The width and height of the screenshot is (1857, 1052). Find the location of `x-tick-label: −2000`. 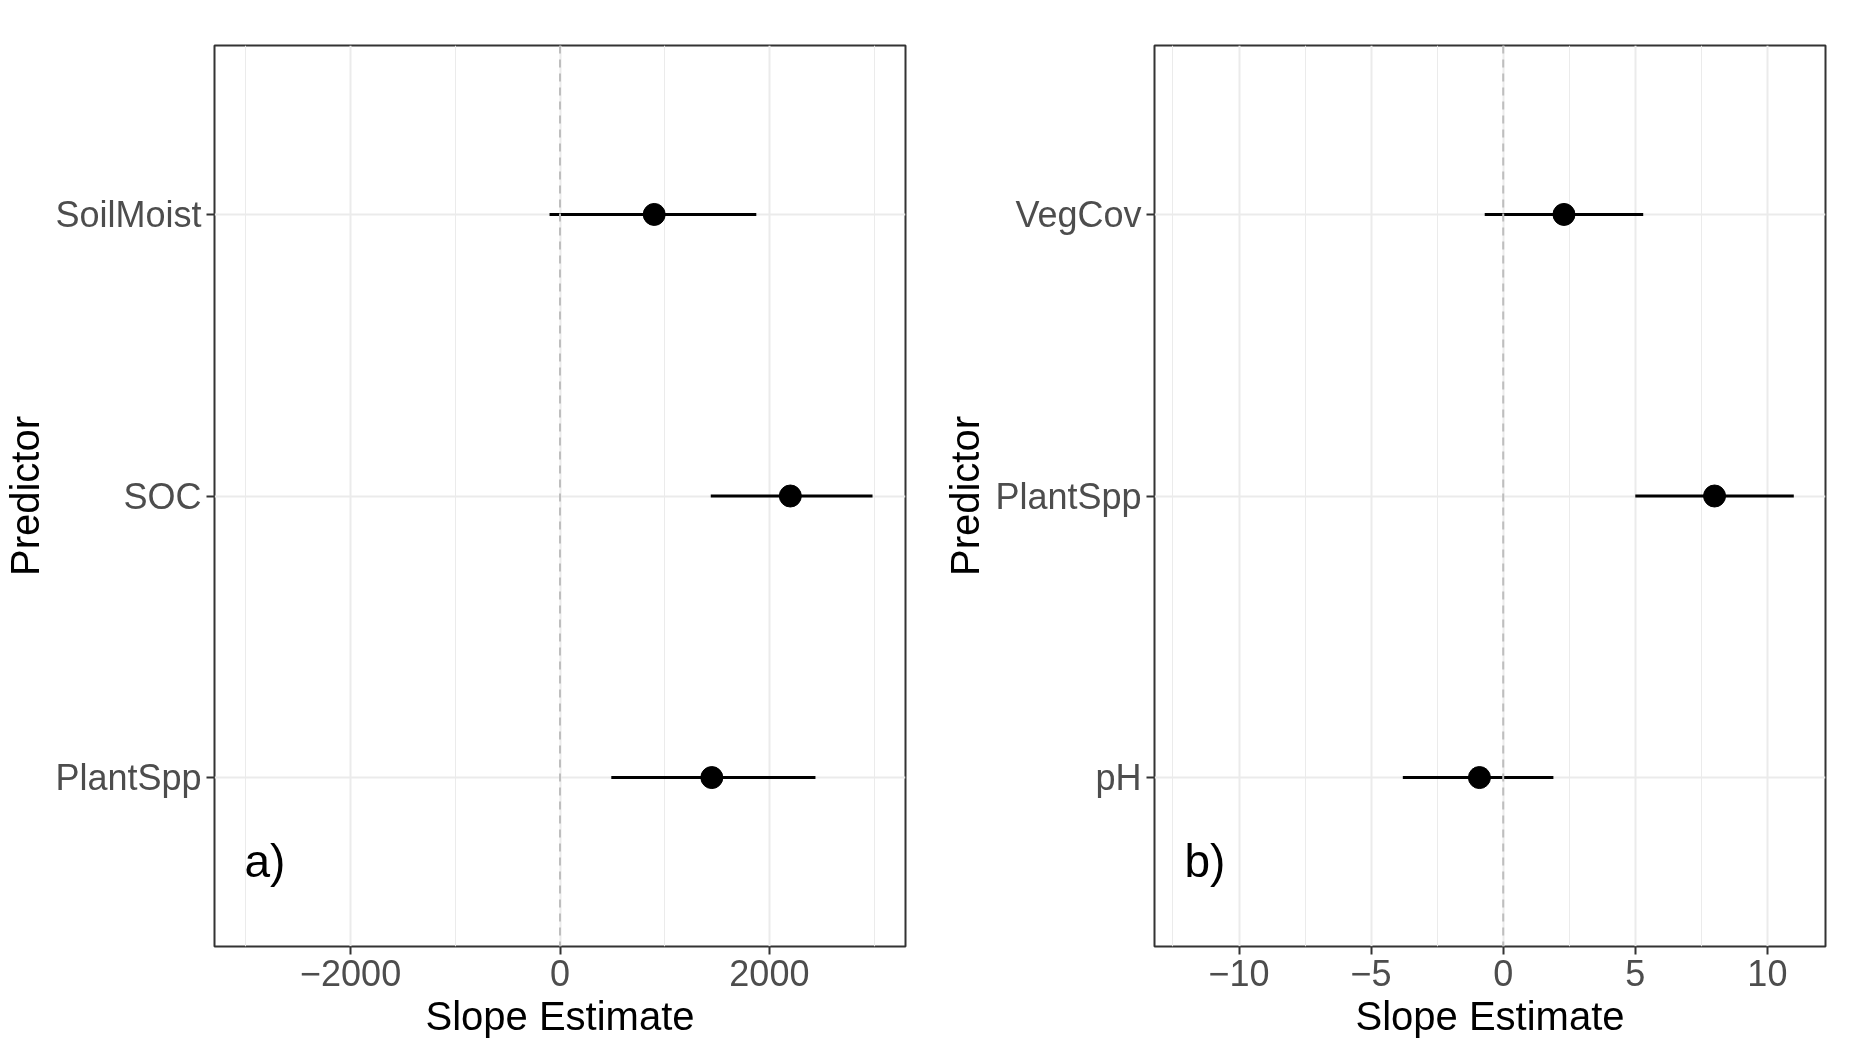

x-tick-label: −2000 is located at coordinates (351, 973).